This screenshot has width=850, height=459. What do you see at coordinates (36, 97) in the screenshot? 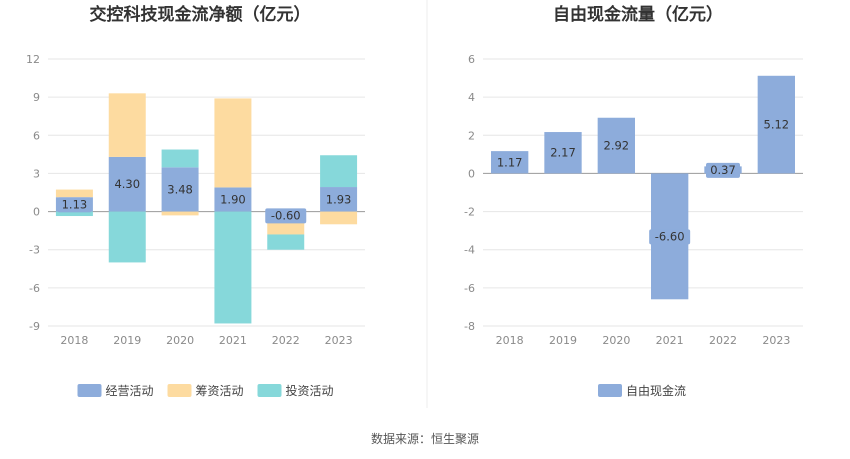
I see `y-tick-label: 9` at bounding box center [36, 97].